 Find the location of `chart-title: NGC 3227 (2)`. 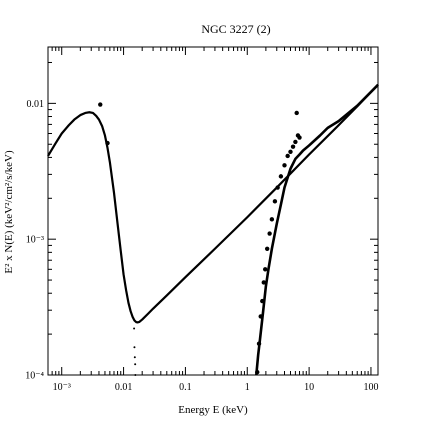

chart-title: NGC 3227 (2) is located at coordinates (235, 29).